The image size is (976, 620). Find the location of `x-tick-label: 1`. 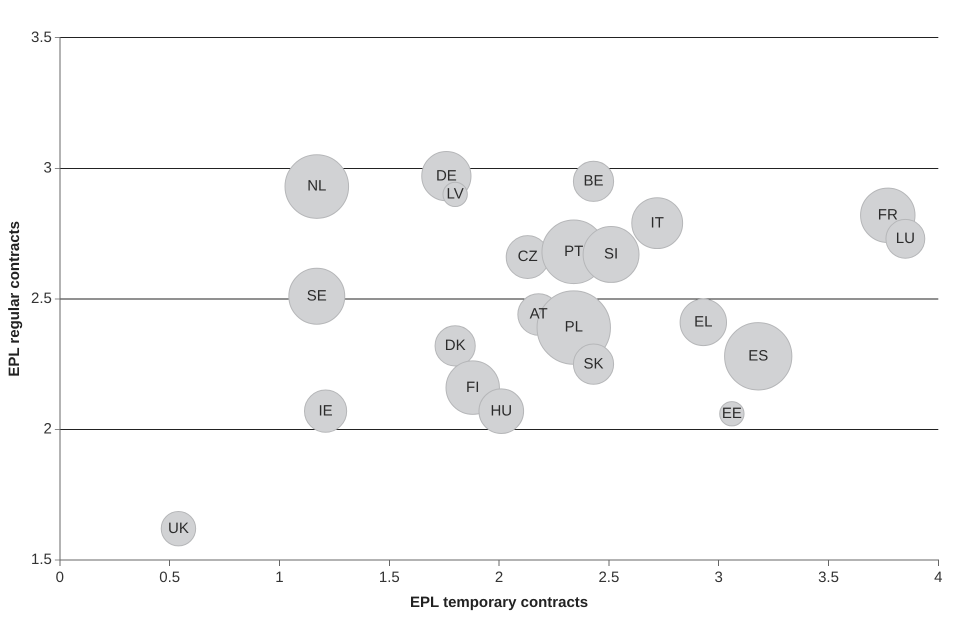

x-tick-label: 1 is located at coordinates (279, 577).